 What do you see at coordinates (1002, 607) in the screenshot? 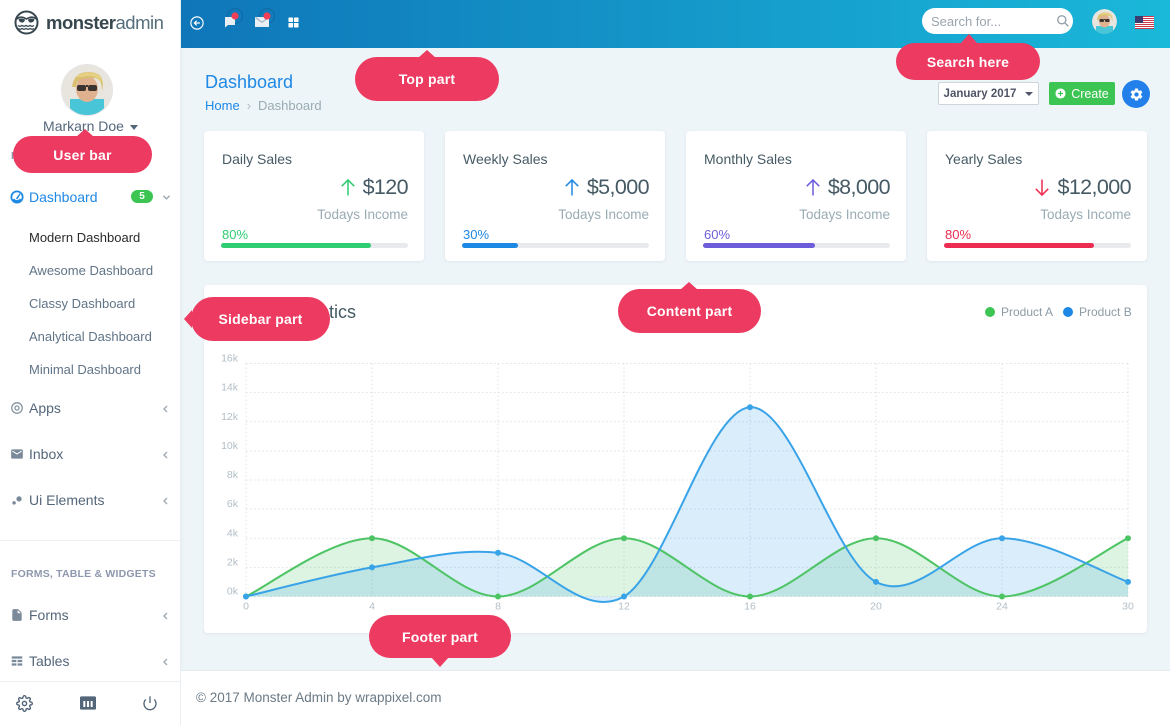
I see `svg-text: 24` at bounding box center [1002, 607].